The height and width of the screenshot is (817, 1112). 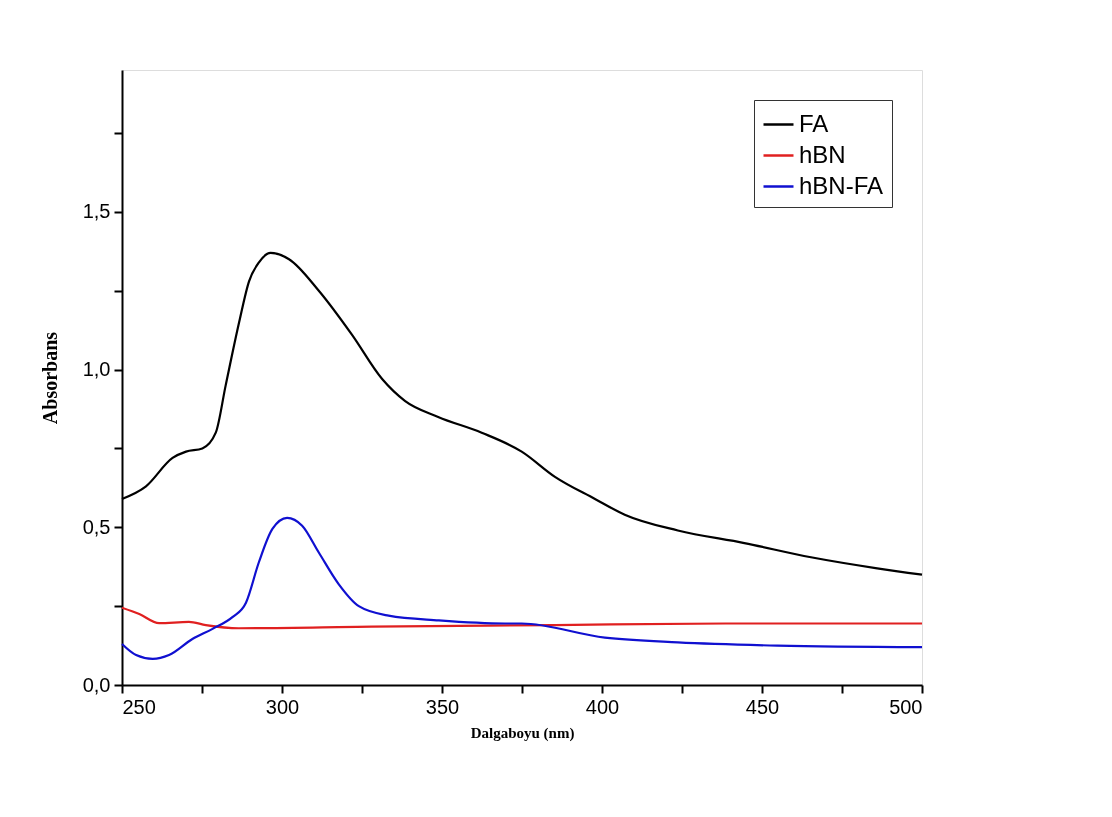 I want to click on x-tick-label: 450, so click(x=762, y=706).